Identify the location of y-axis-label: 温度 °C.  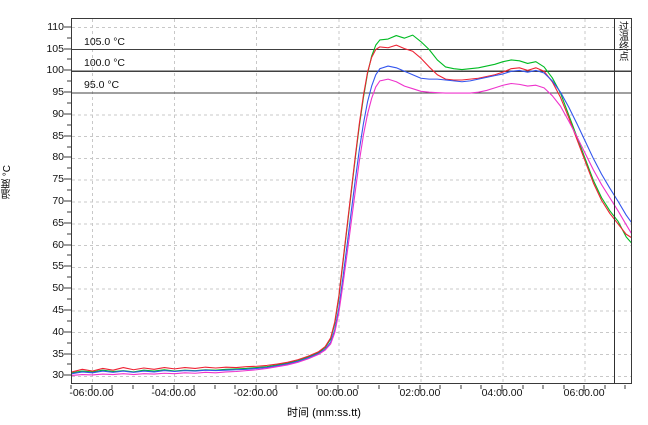
(7, 182).